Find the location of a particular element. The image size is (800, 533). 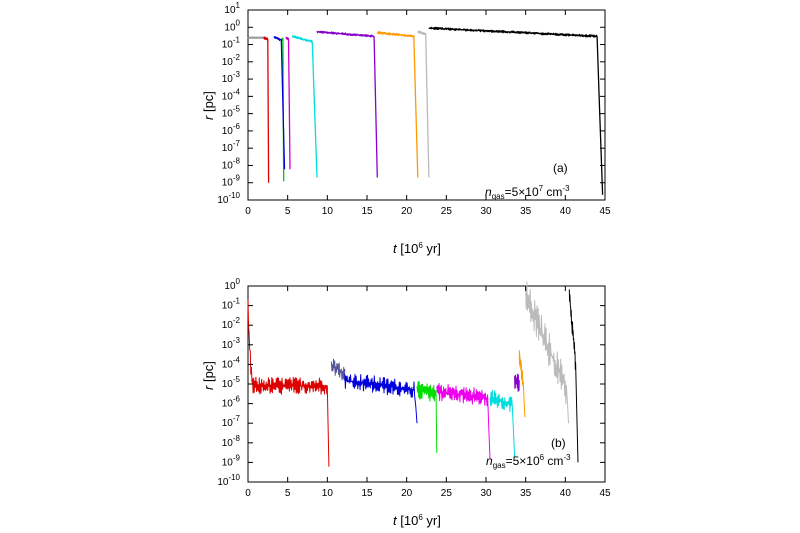

gas-density-annotation-a: ngas=5×107 cm-3 is located at coordinates (527, 192).